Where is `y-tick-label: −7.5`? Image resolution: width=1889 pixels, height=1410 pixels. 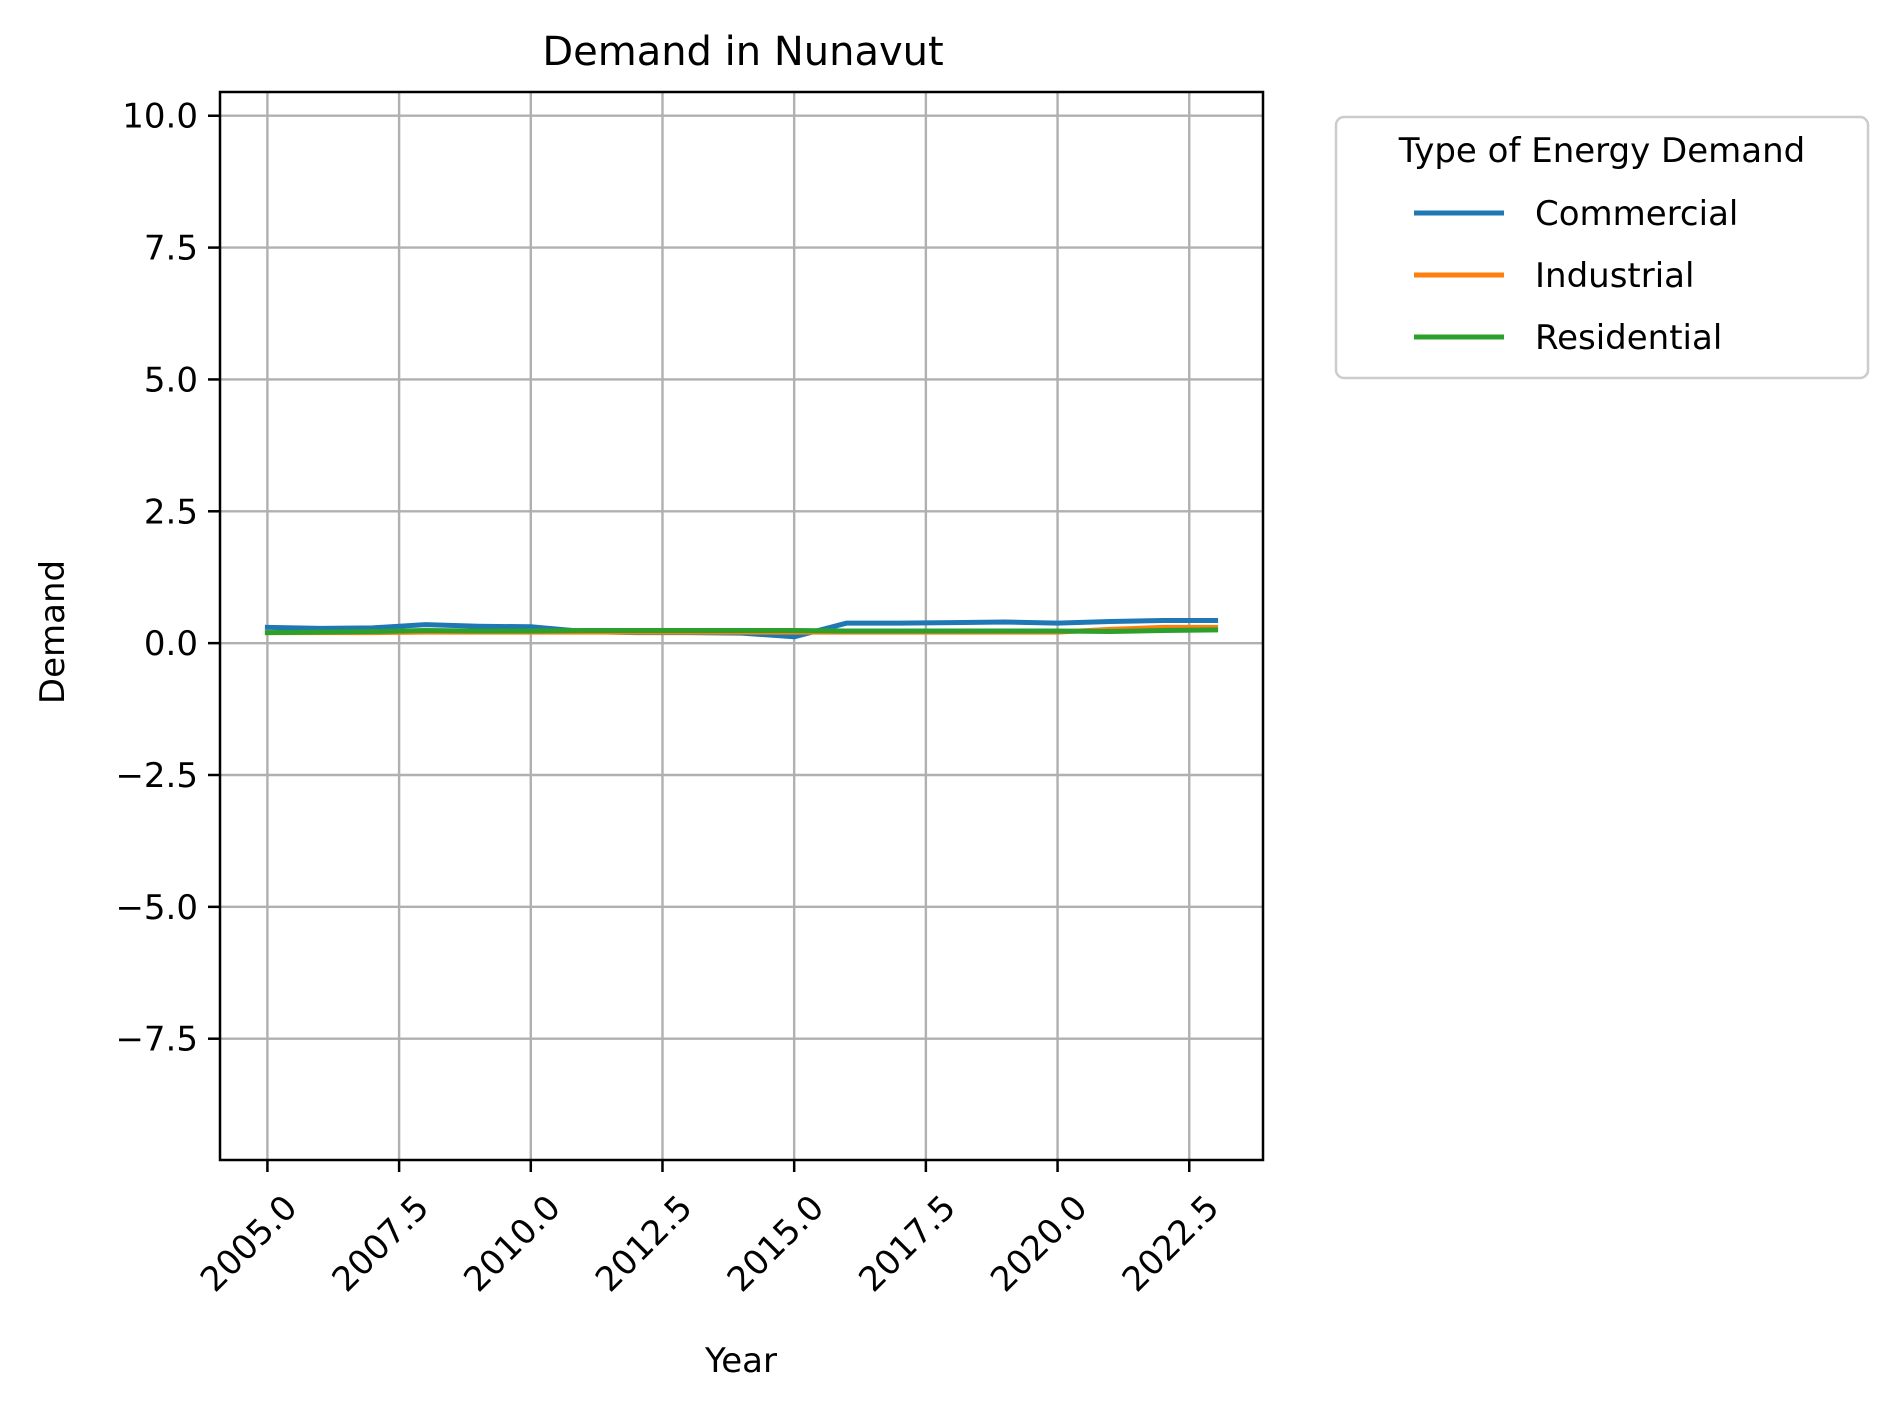
y-tick-label: −7.5 is located at coordinates (156, 1040).